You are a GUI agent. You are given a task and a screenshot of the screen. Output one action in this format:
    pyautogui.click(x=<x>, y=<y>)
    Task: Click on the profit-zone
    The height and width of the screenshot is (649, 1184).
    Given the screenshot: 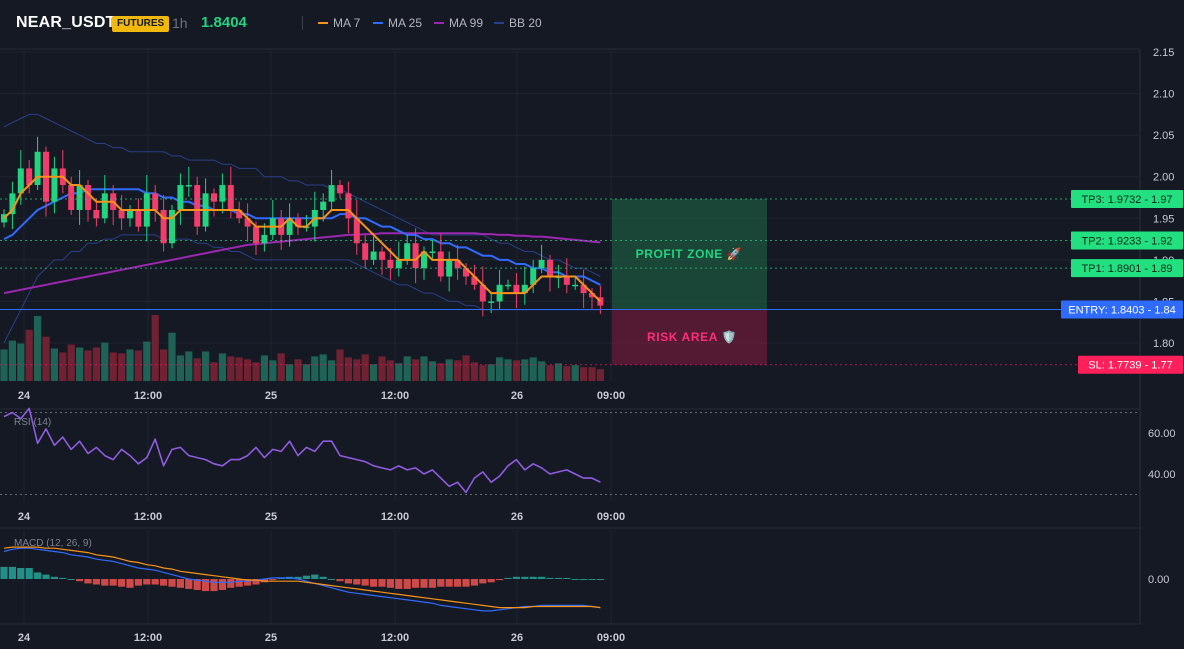 What is the action you would take?
    pyautogui.click(x=689, y=254)
    